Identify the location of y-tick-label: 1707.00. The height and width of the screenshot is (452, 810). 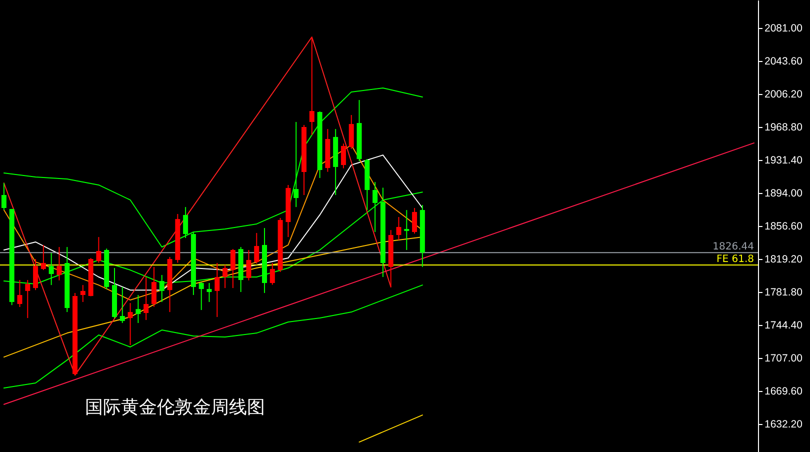
(783, 358).